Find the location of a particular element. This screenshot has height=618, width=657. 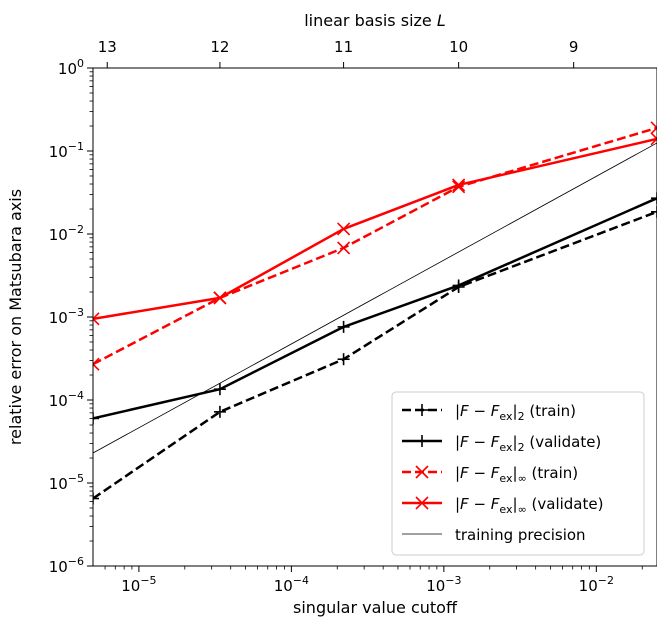

top-tick-label: 9 is located at coordinates (574, 47).